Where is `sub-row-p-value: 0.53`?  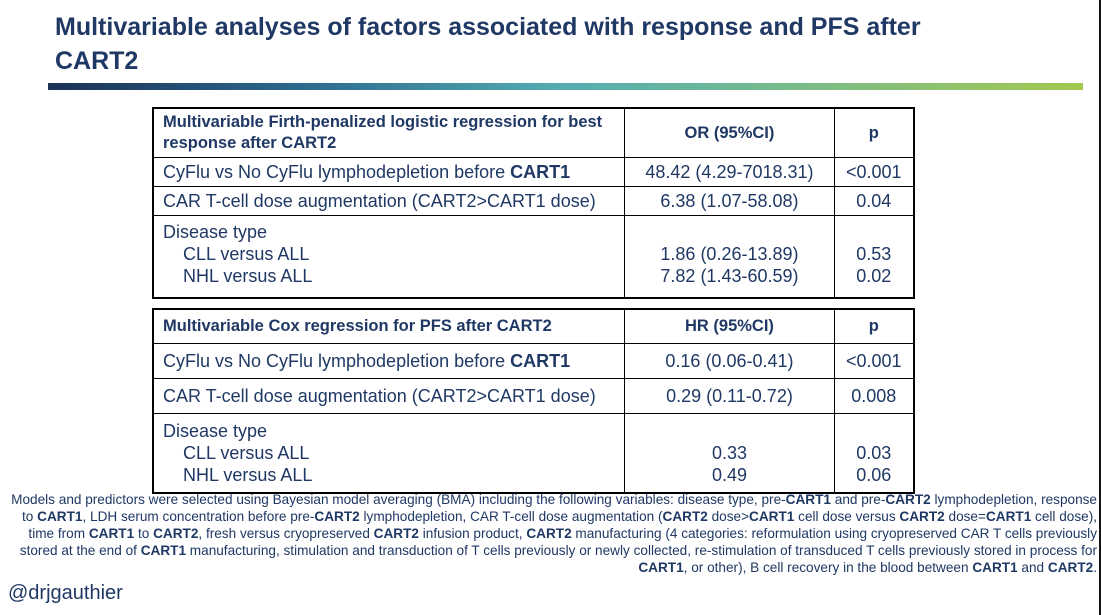 sub-row-p-value: 0.53 is located at coordinates (874, 254).